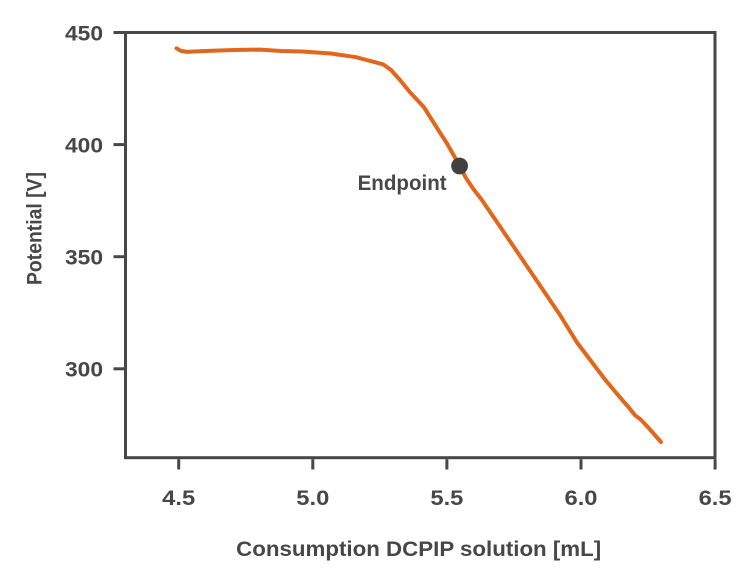  I want to click on svg-text: 350, so click(84, 258).